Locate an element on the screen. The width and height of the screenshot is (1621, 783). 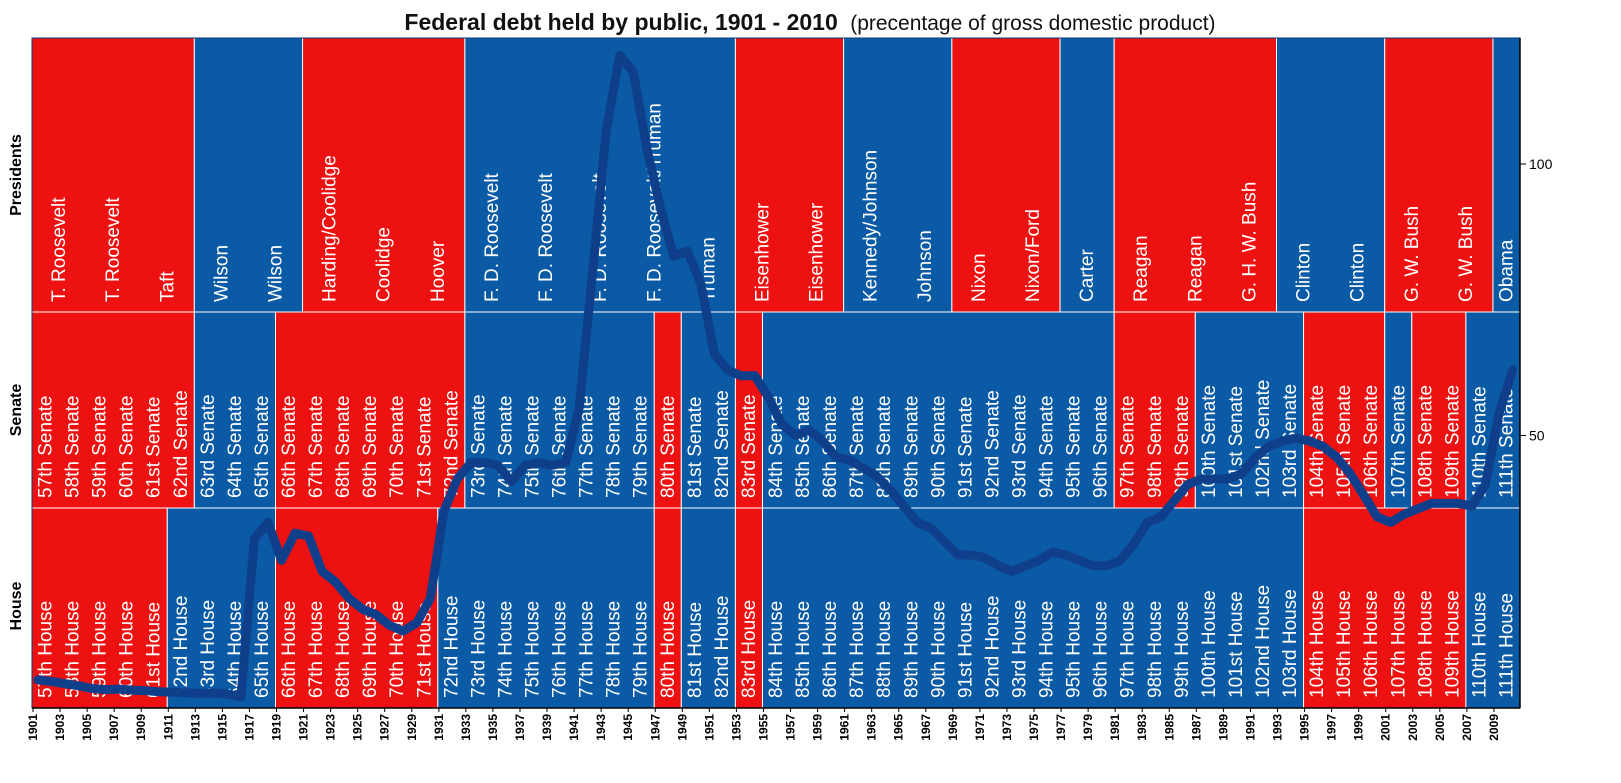
house-label: 78th House is located at coordinates (614, 649).